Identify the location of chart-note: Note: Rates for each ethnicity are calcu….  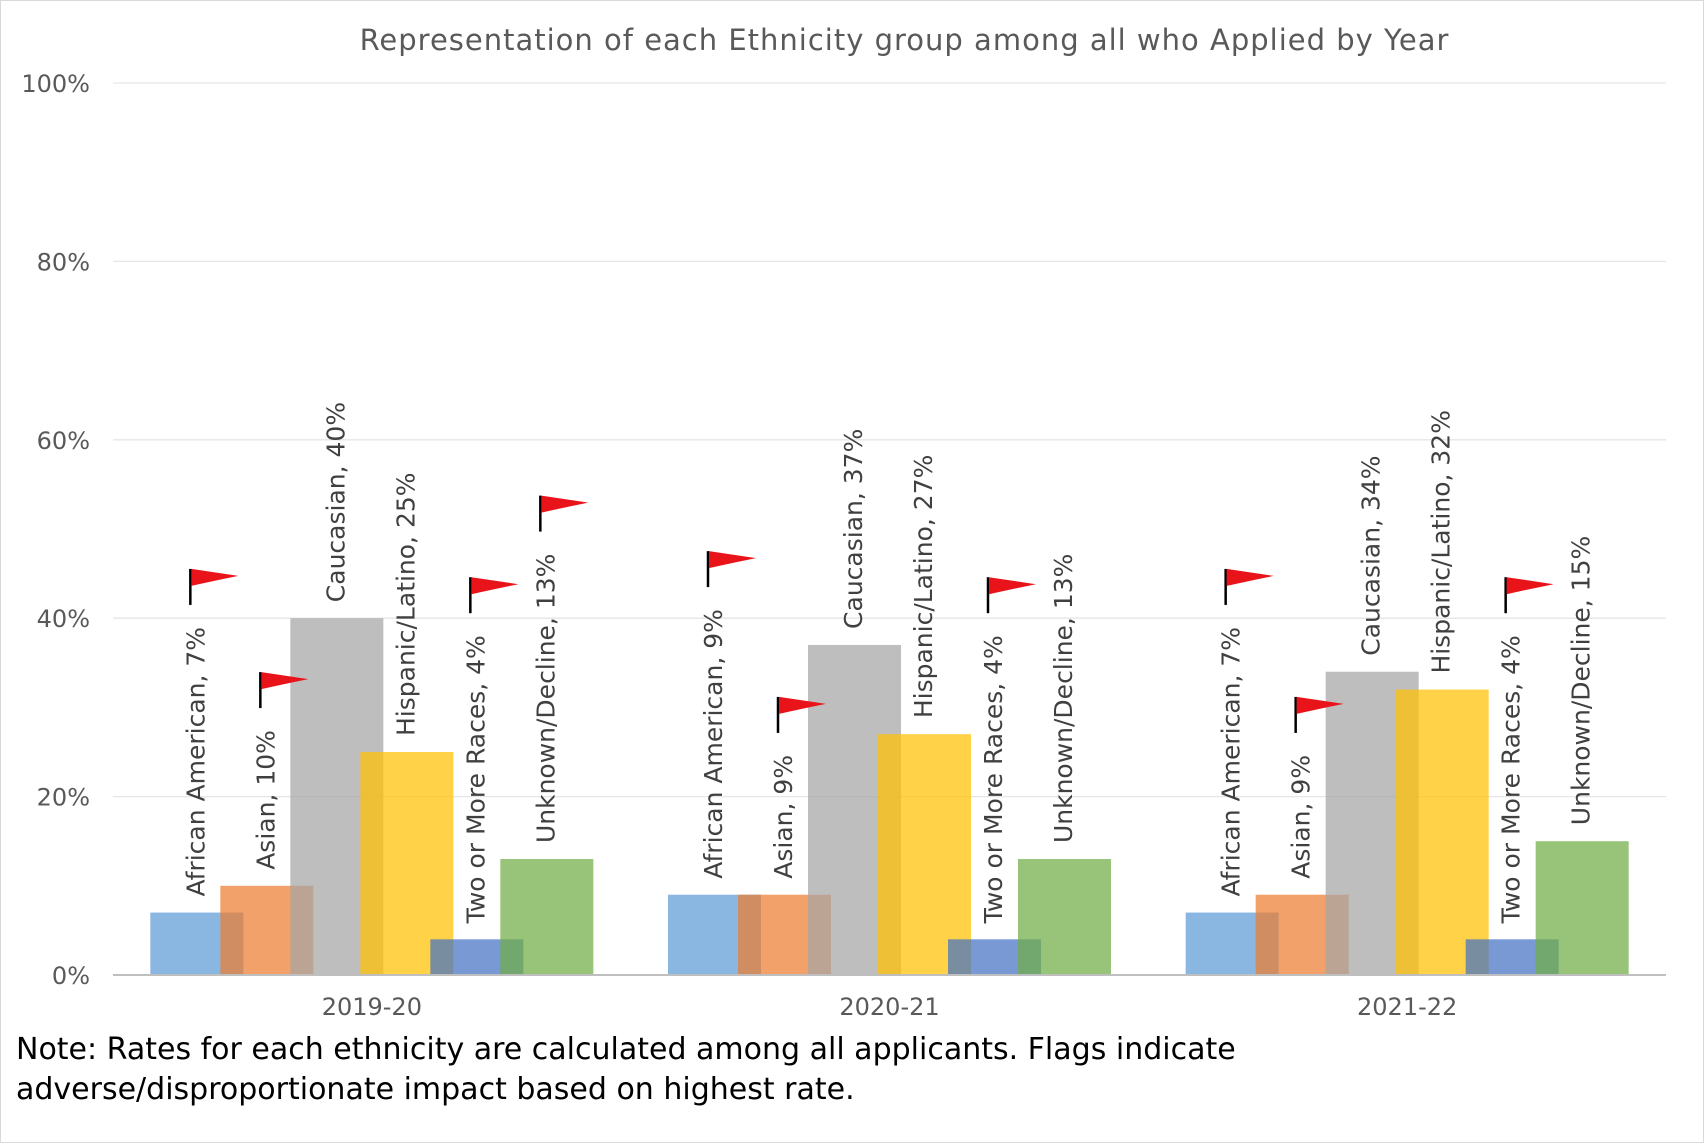
(626, 1069).